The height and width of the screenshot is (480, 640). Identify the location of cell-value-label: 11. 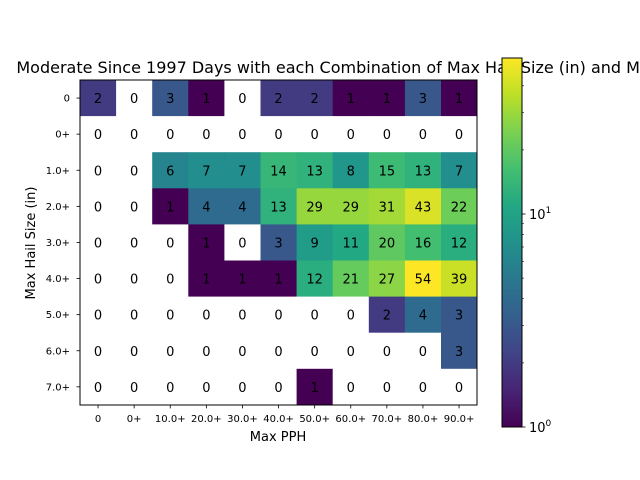
(350, 243).